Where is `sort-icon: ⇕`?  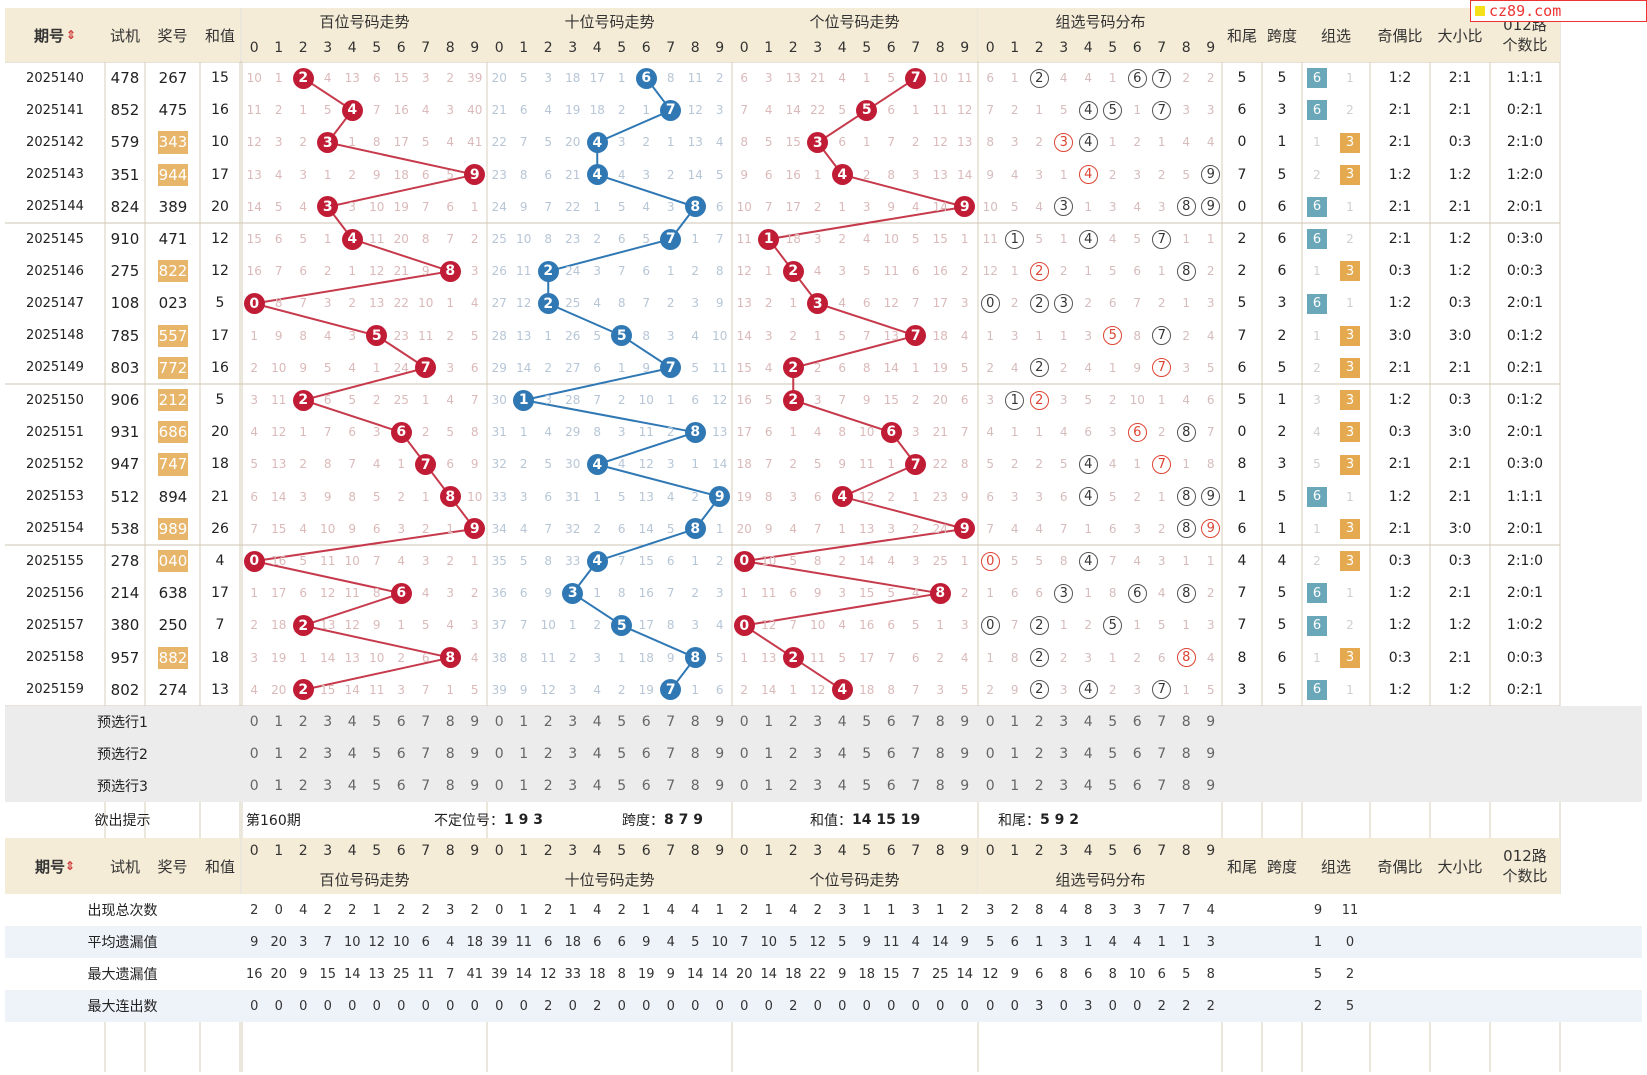
sort-icon: ⇕ is located at coordinates (71, 35).